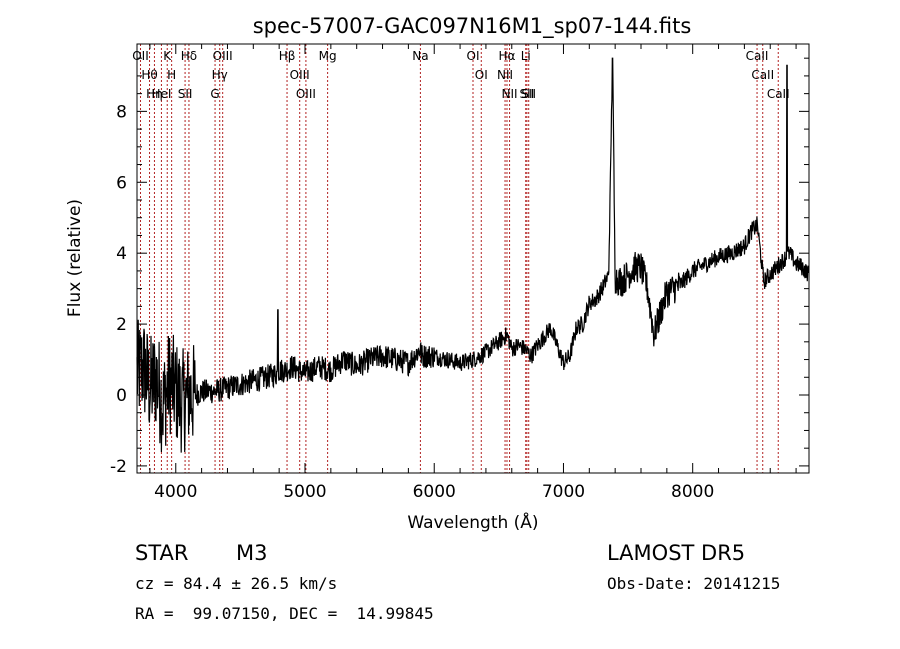 This screenshot has width=900, height=649. Describe the element at coordinates (328, 56) in the screenshot. I see `line-label-14: Mg` at that location.